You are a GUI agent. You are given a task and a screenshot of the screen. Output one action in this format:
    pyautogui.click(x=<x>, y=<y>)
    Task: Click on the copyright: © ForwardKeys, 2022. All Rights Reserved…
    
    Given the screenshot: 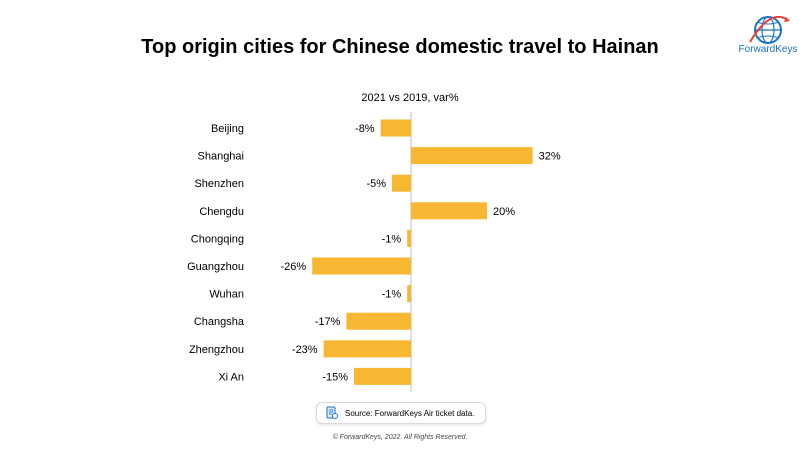 What is the action you would take?
    pyautogui.click(x=400, y=437)
    